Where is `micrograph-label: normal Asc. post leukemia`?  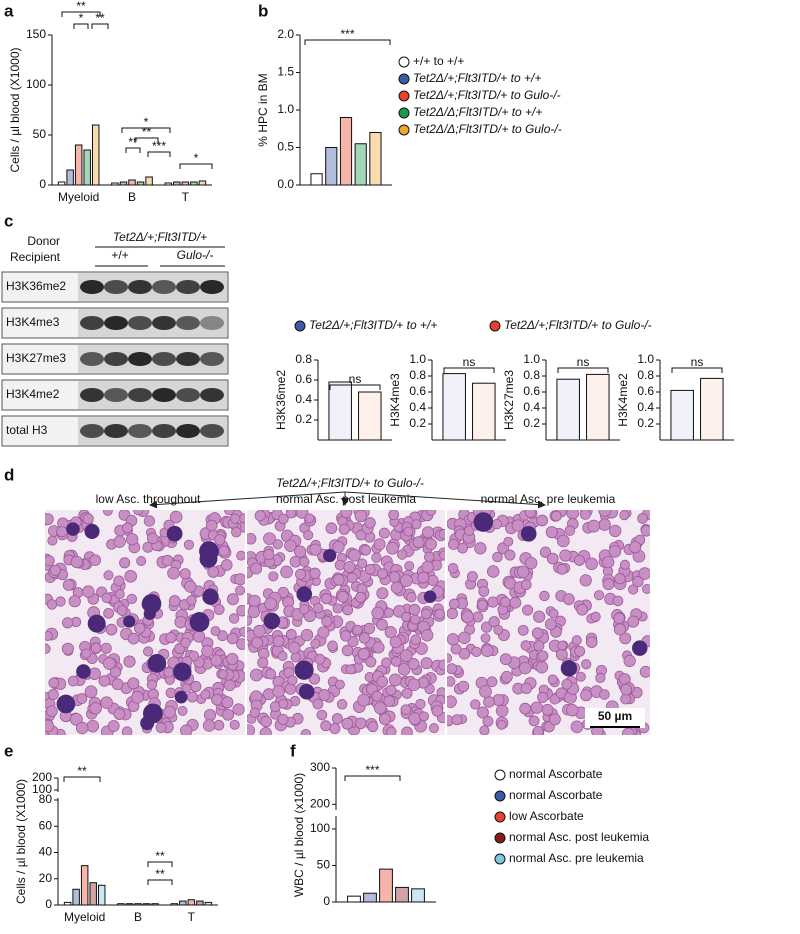 micrograph-label: normal Asc. post leukemia is located at coordinates (346, 499).